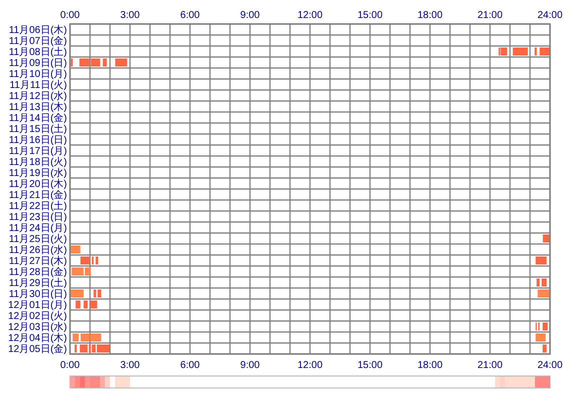 The height and width of the screenshot is (400, 570). What do you see at coordinates (130, 365) in the screenshot?
I see `x2-tick-label: 3:00` at bounding box center [130, 365].